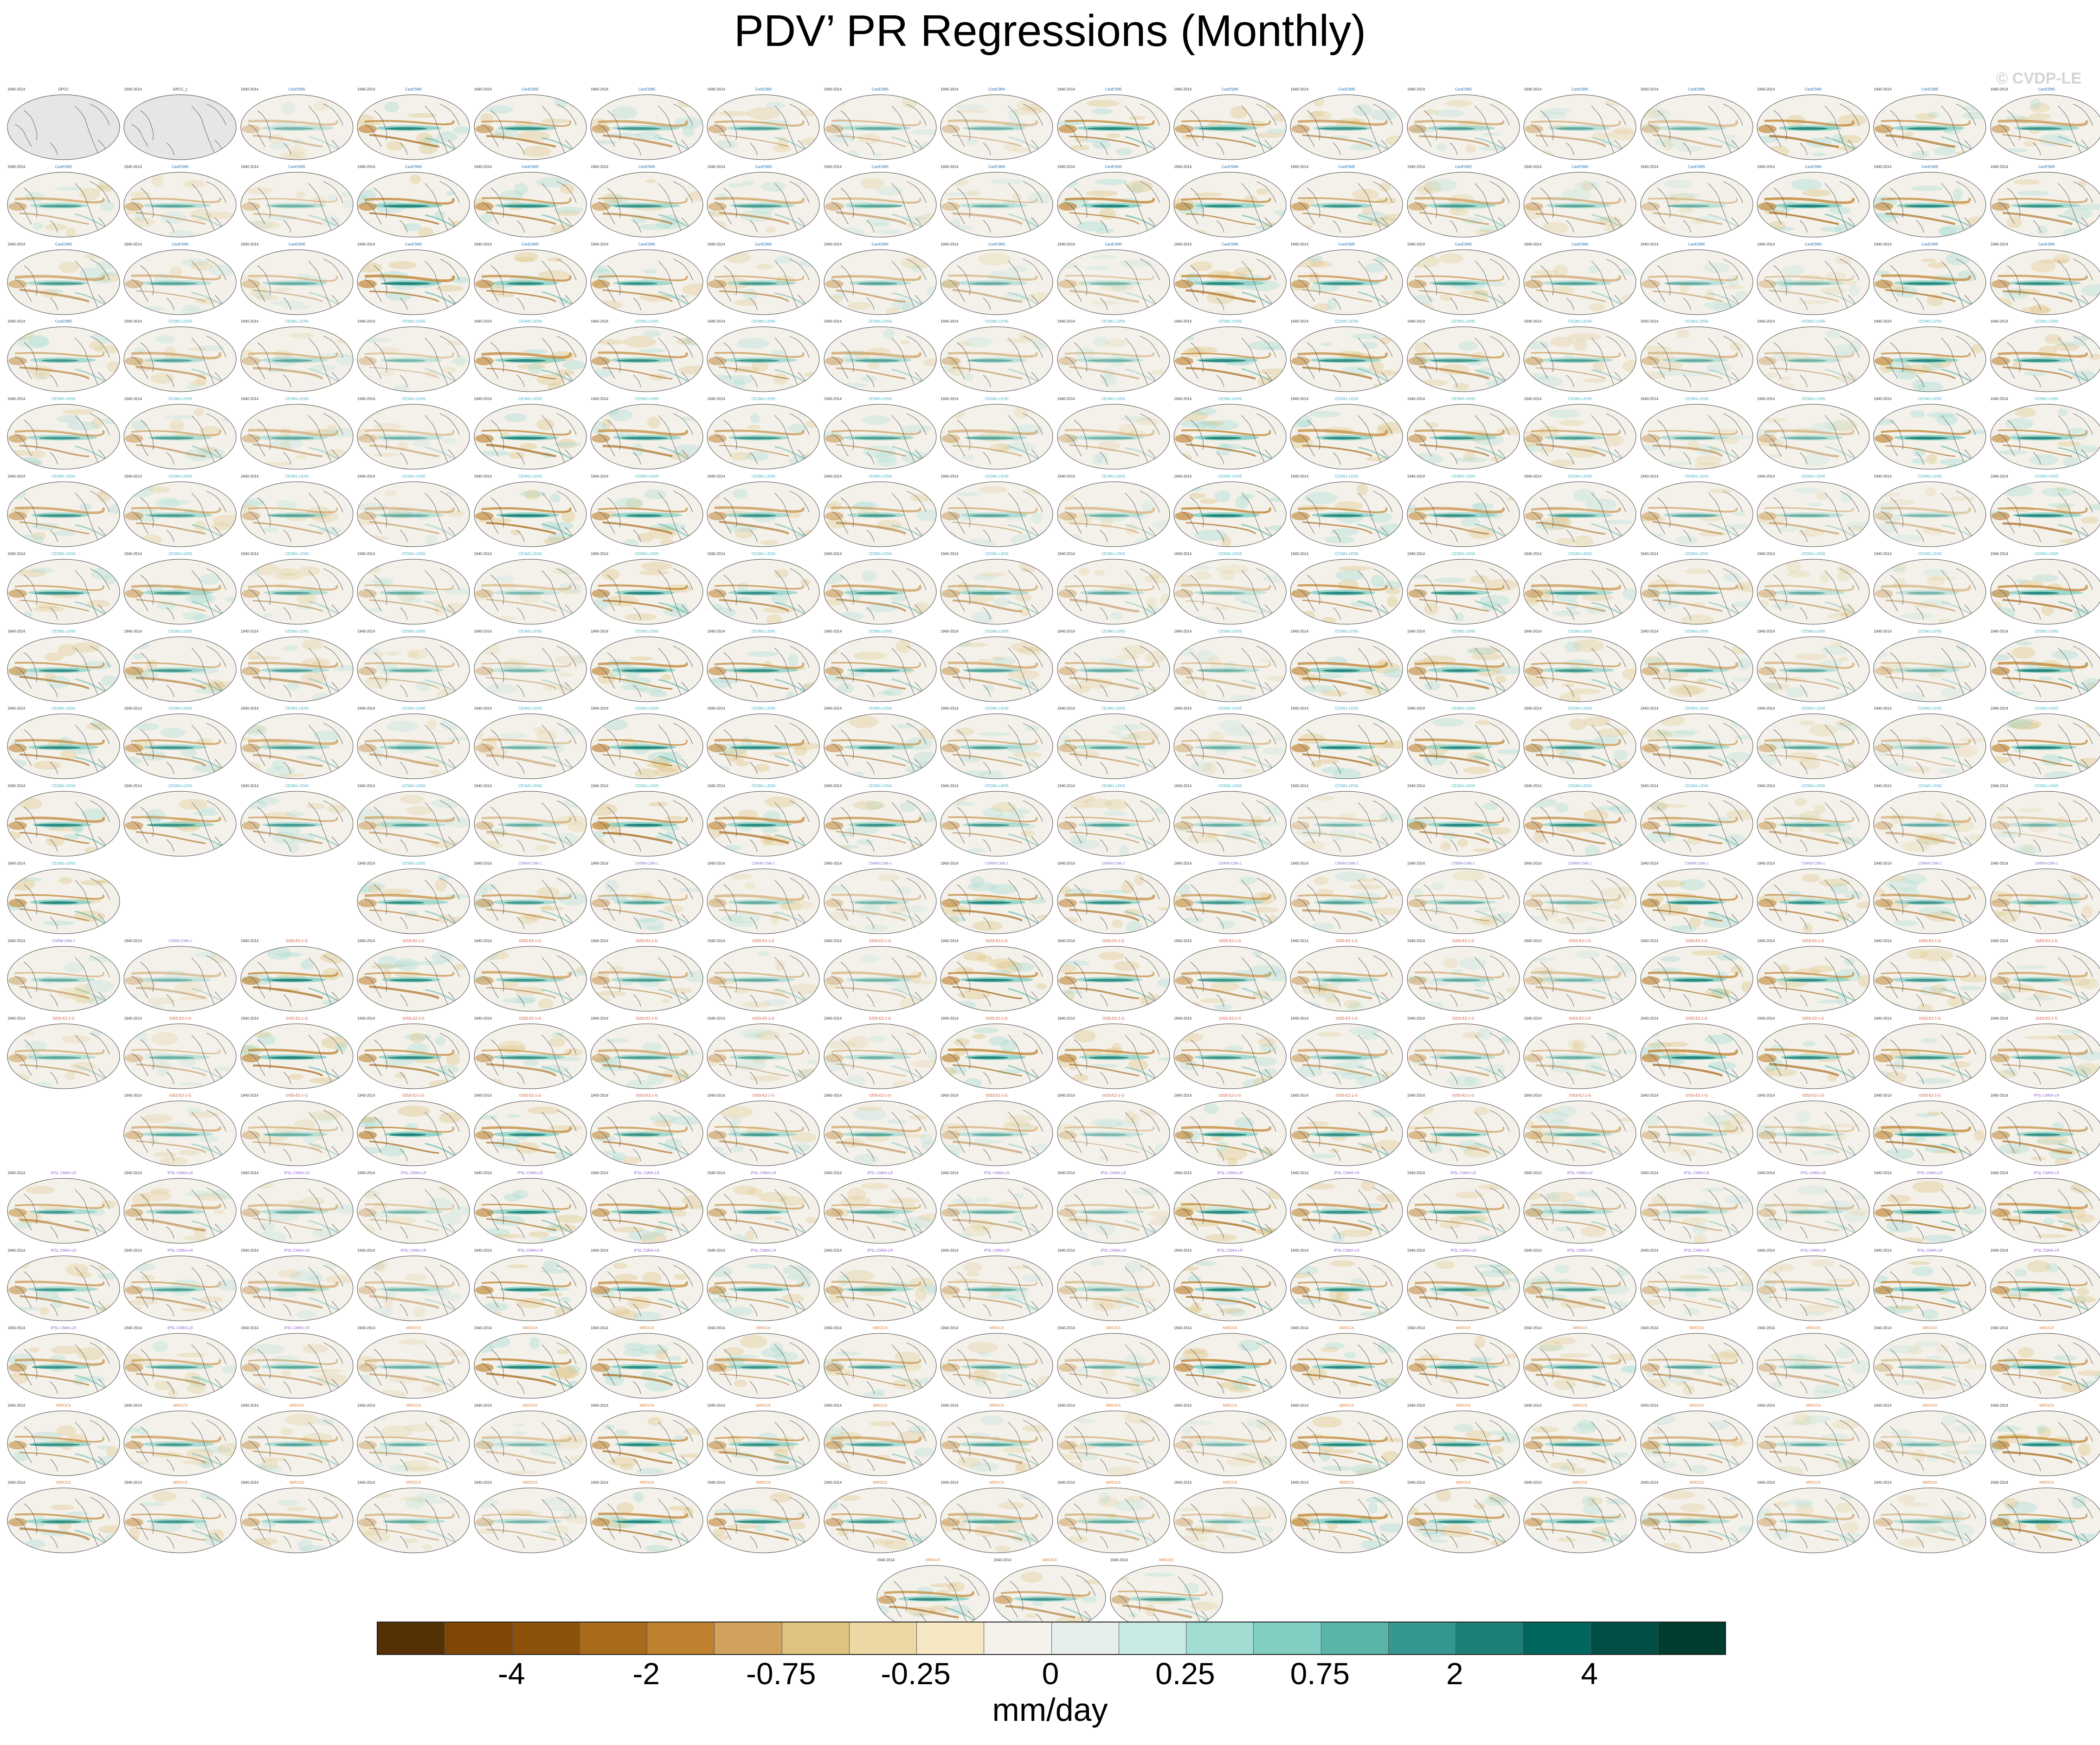 The width and height of the screenshot is (2100, 1745). Describe the element at coordinates (997, 1019) in the screenshot. I see `panel-title: GISS-E2-1-G` at that location.